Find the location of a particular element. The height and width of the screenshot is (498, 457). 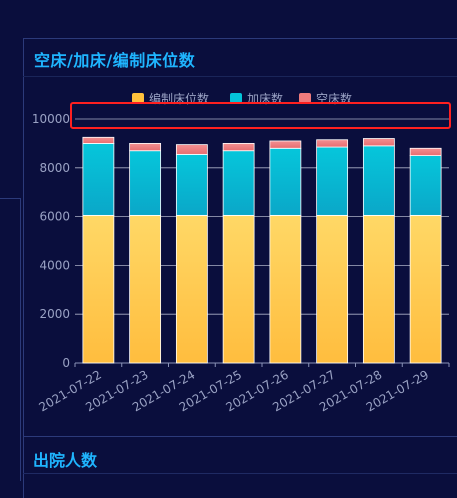

y-tick-label: 4000 is located at coordinates (54, 265).